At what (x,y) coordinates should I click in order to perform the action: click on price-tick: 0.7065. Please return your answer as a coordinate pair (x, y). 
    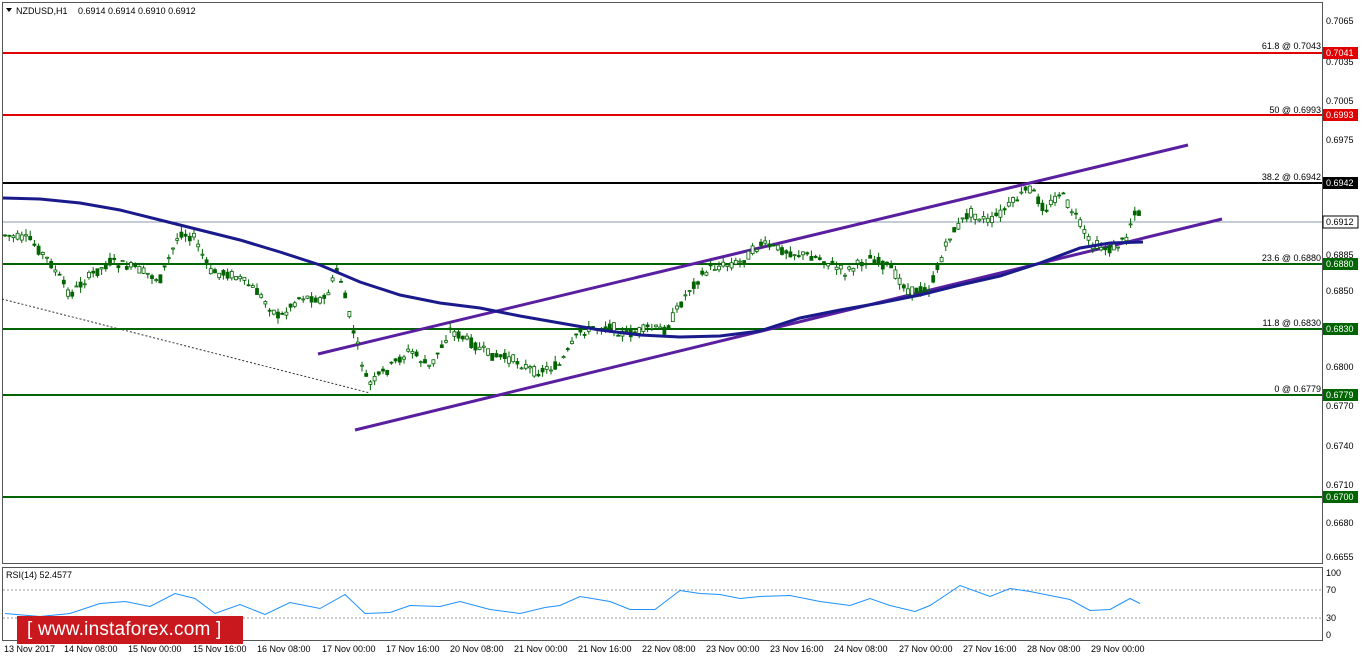
    Looking at the image, I should click on (1340, 21).